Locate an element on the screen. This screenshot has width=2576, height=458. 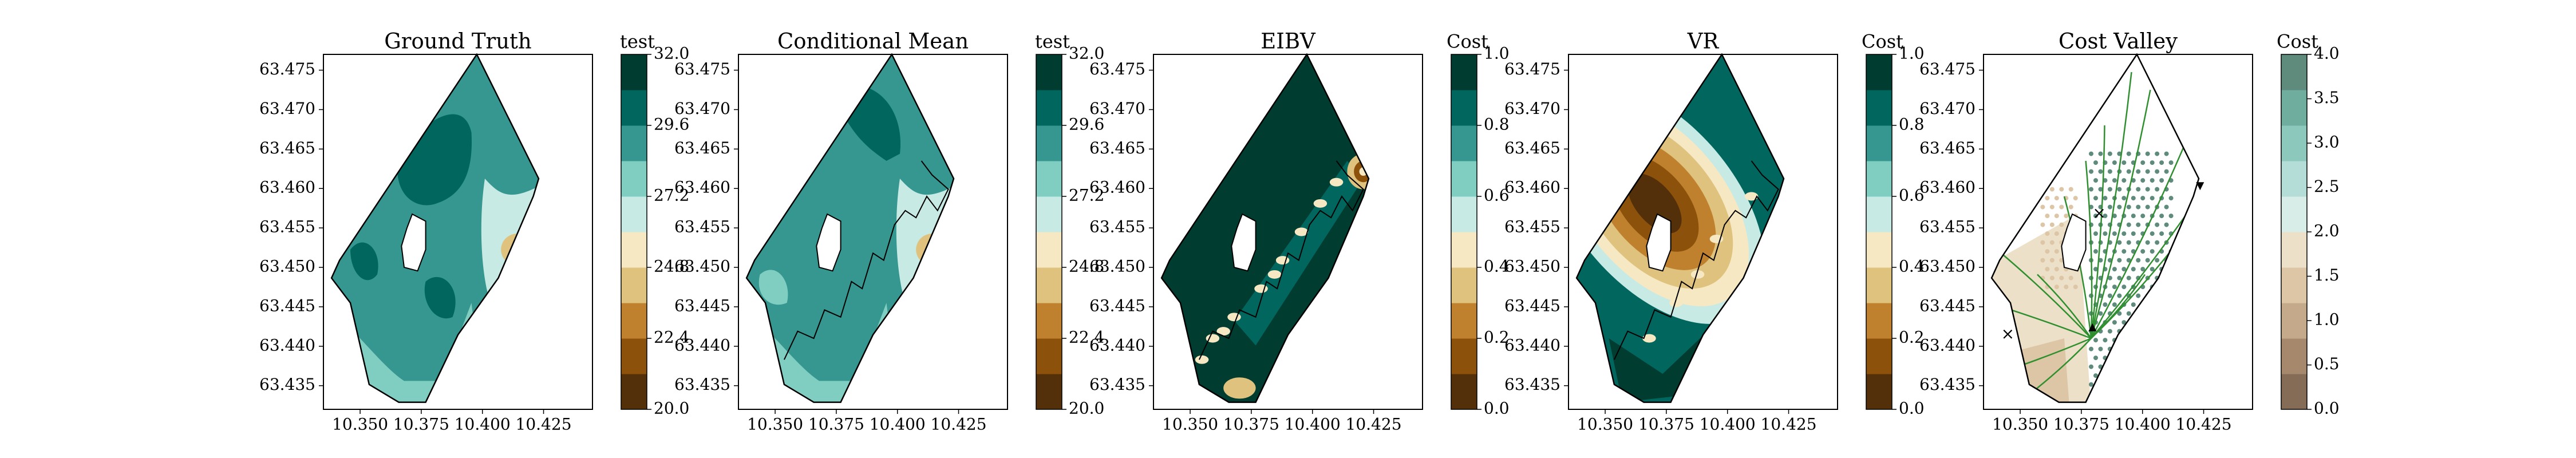
colorbar-tick-label: 24.8 is located at coordinates (1086, 266).